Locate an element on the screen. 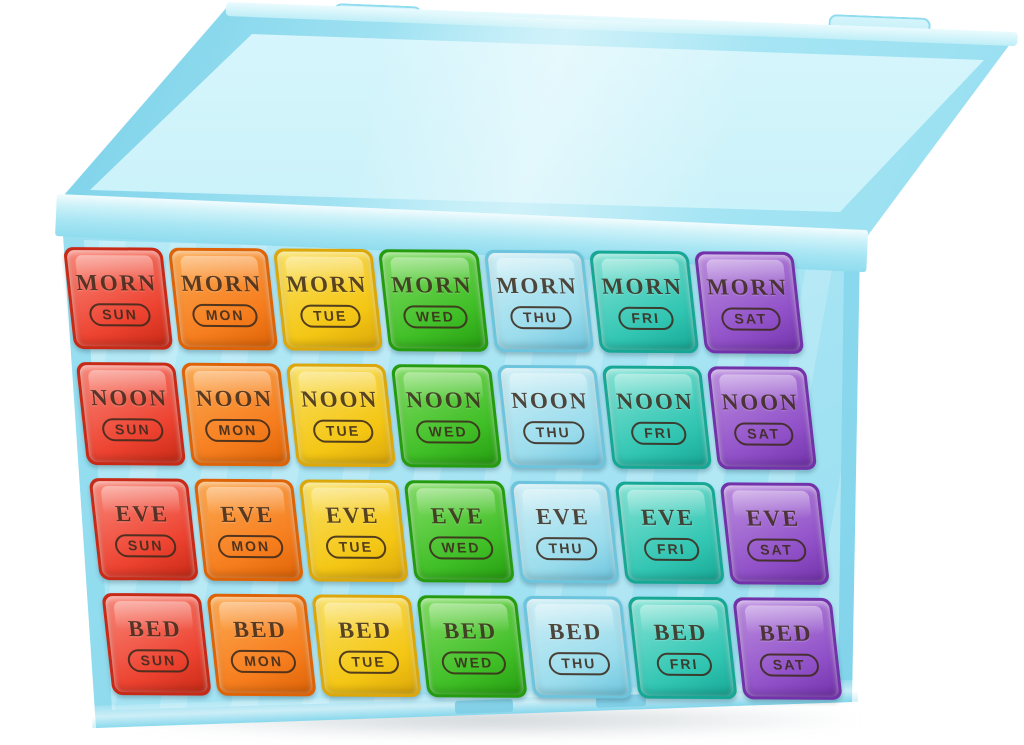  pill-cell-noon-tue: NOON TUE is located at coordinates (341, 415).